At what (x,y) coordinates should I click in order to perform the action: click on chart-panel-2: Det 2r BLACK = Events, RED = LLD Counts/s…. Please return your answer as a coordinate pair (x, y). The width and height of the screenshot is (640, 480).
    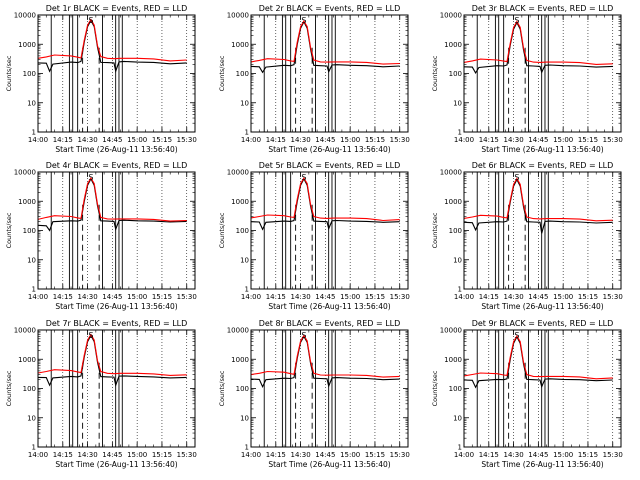
    Looking at the image, I should click on (314, 79).